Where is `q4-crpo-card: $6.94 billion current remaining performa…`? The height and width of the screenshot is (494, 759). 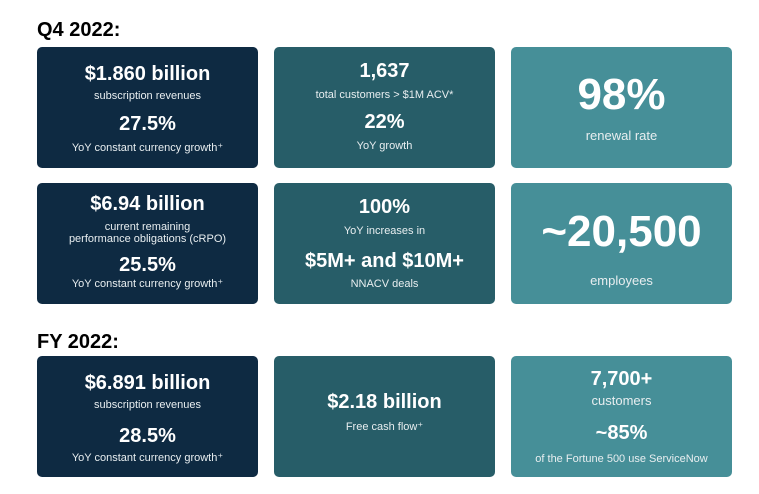 q4-crpo-card: $6.94 billion current remaining performa… is located at coordinates (147, 243).